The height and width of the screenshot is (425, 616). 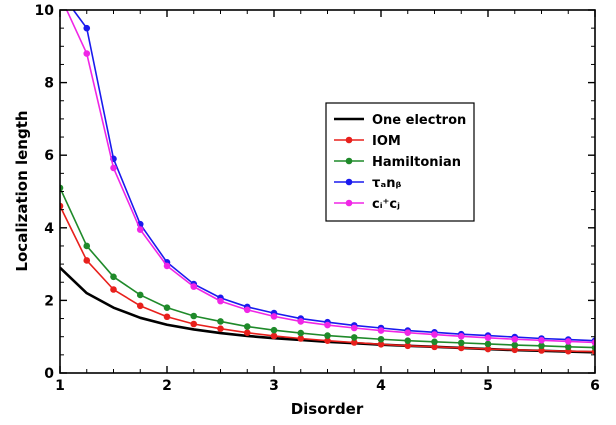 I want to click on x-tick-label: 4, so click(x=381, y=386).